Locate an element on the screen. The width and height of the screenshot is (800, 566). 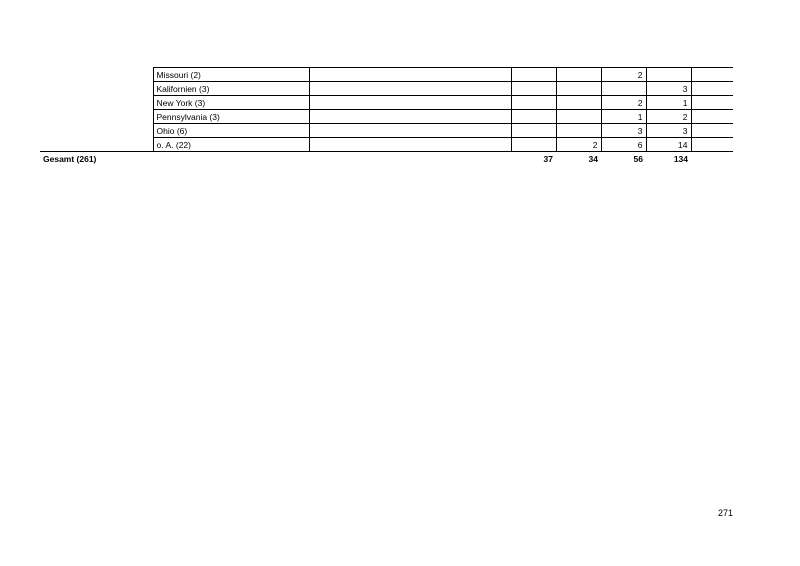
cell-c5: 6 is located at coordinates (623, 144).